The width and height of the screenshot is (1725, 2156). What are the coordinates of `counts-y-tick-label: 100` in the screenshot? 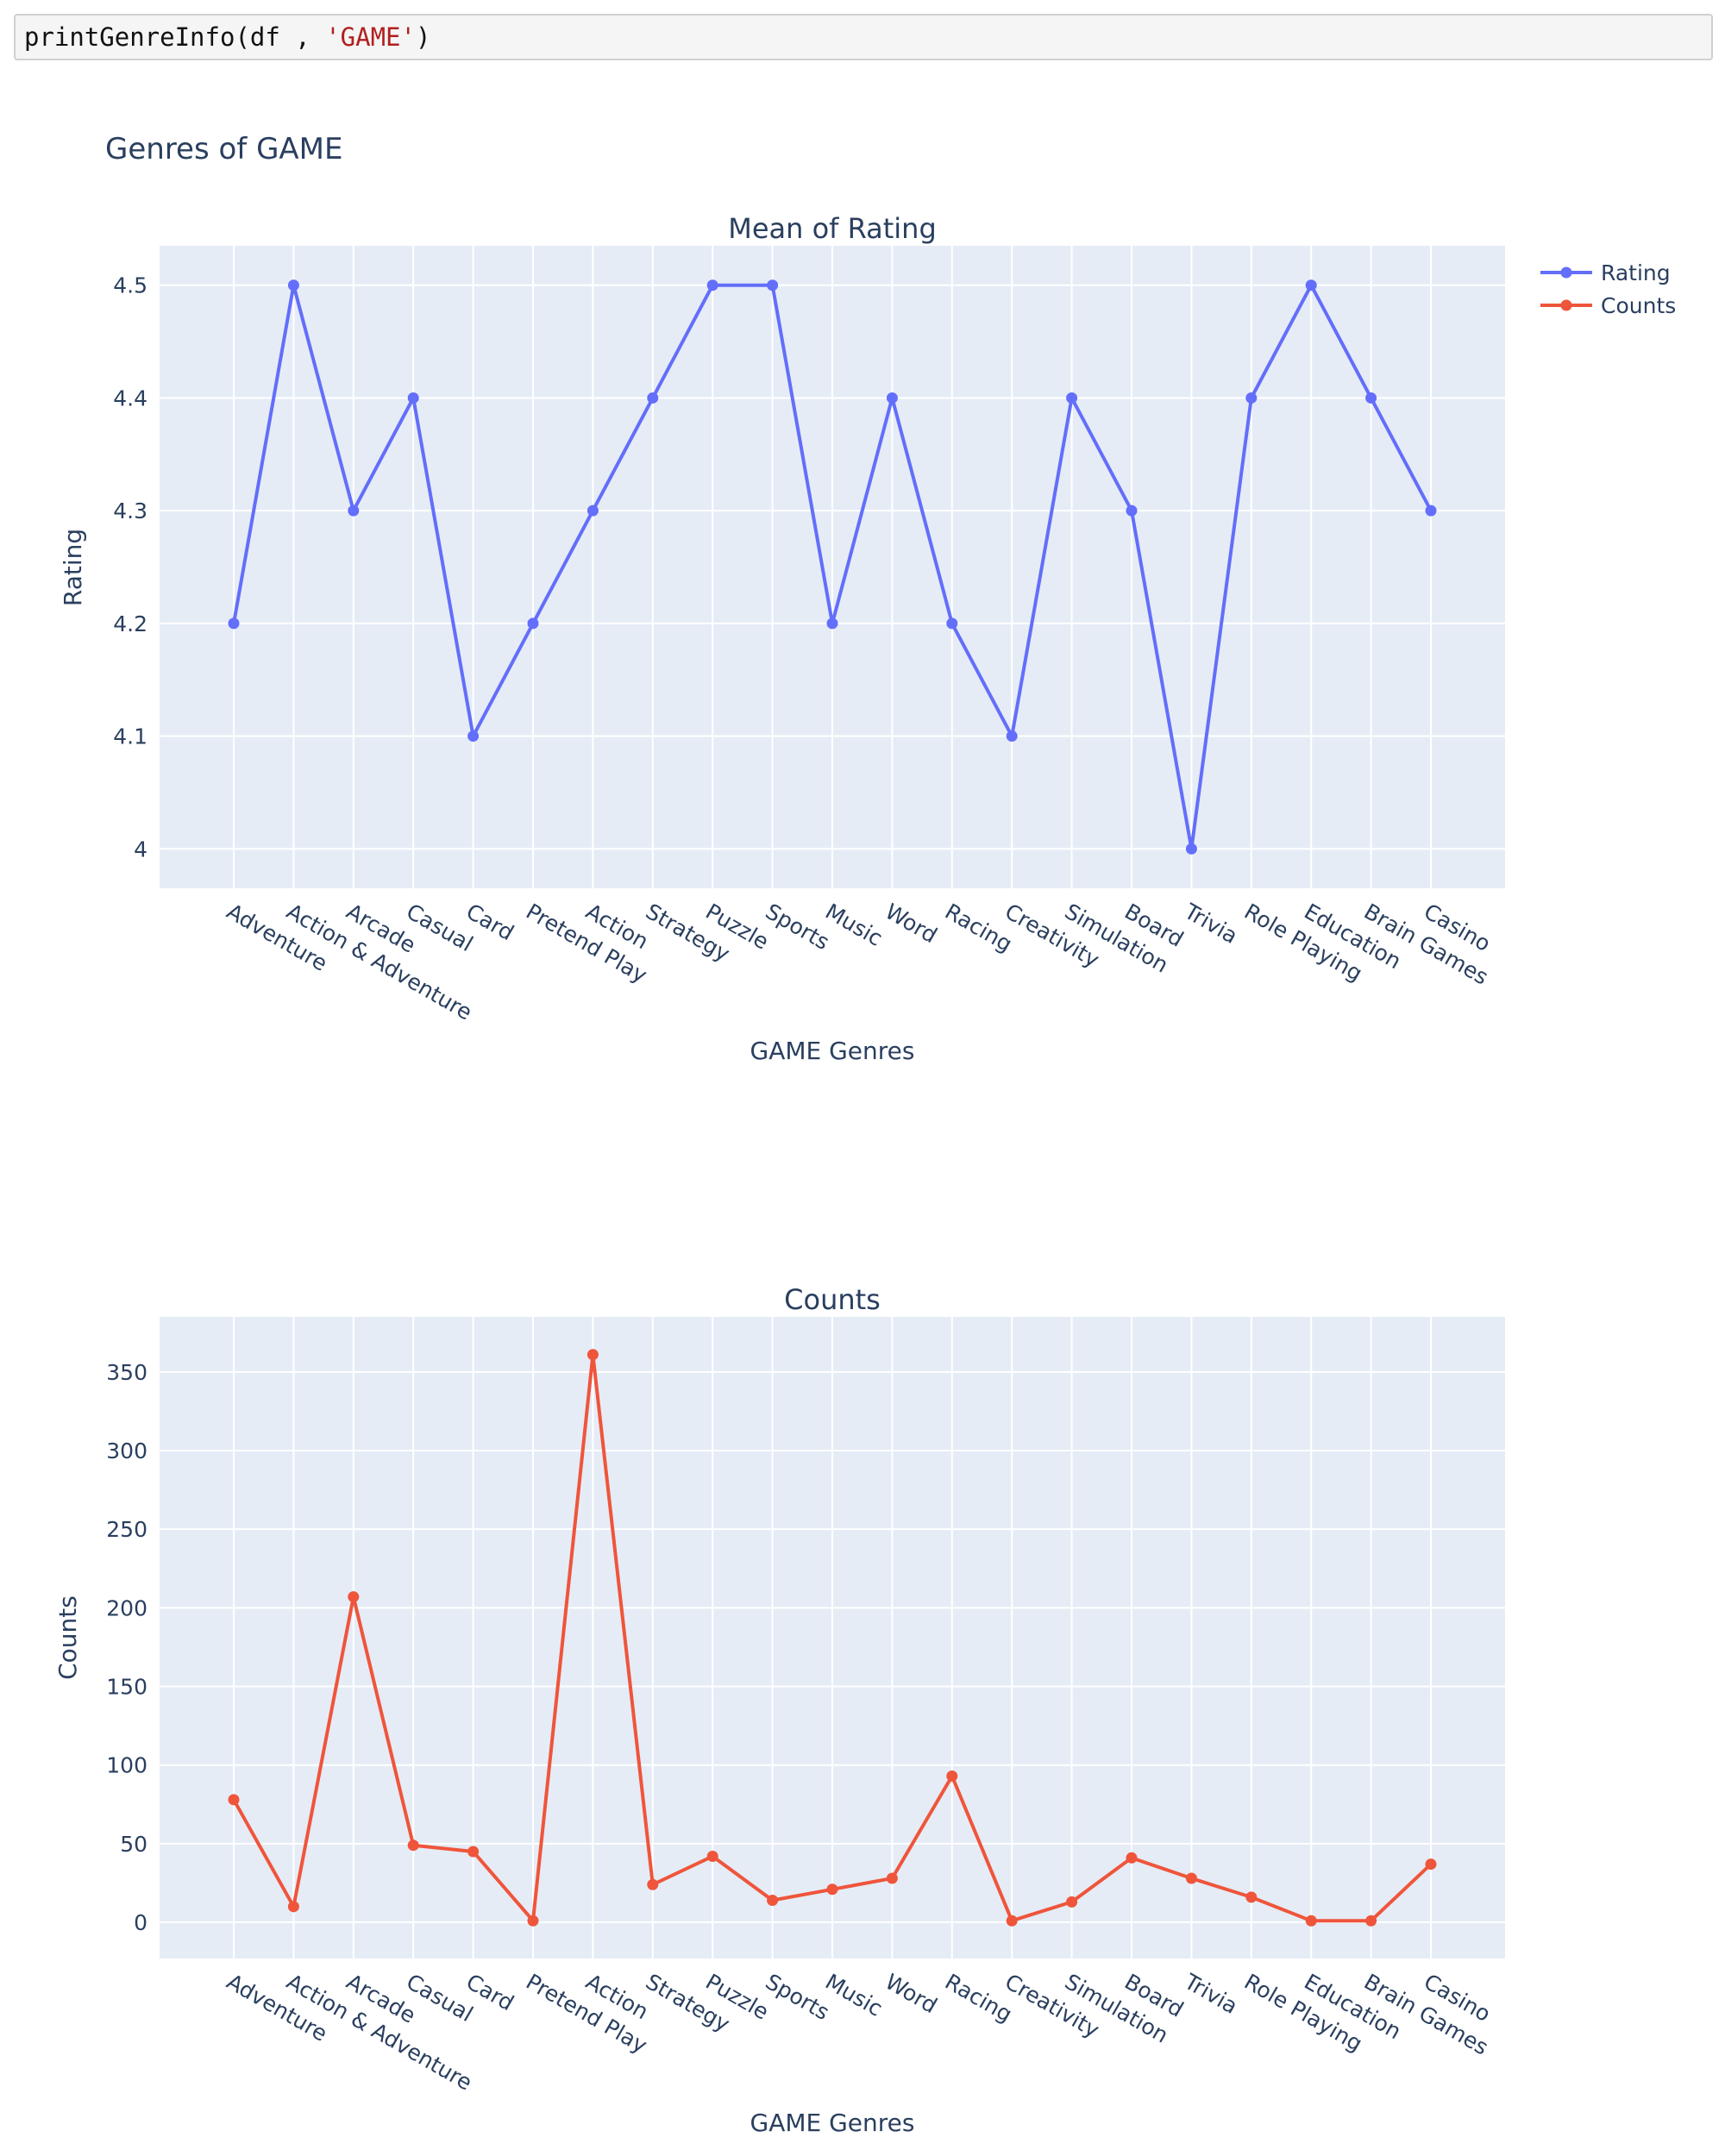 It's located at (127, 1765).